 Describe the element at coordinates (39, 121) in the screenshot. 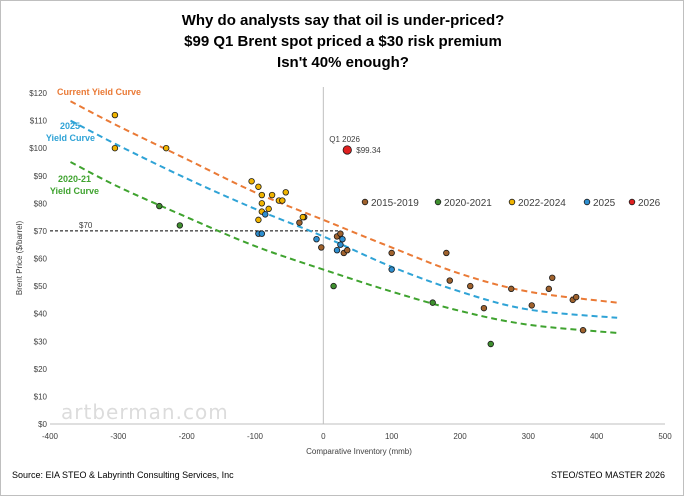

I see `y-tick-label: $110` at that location.